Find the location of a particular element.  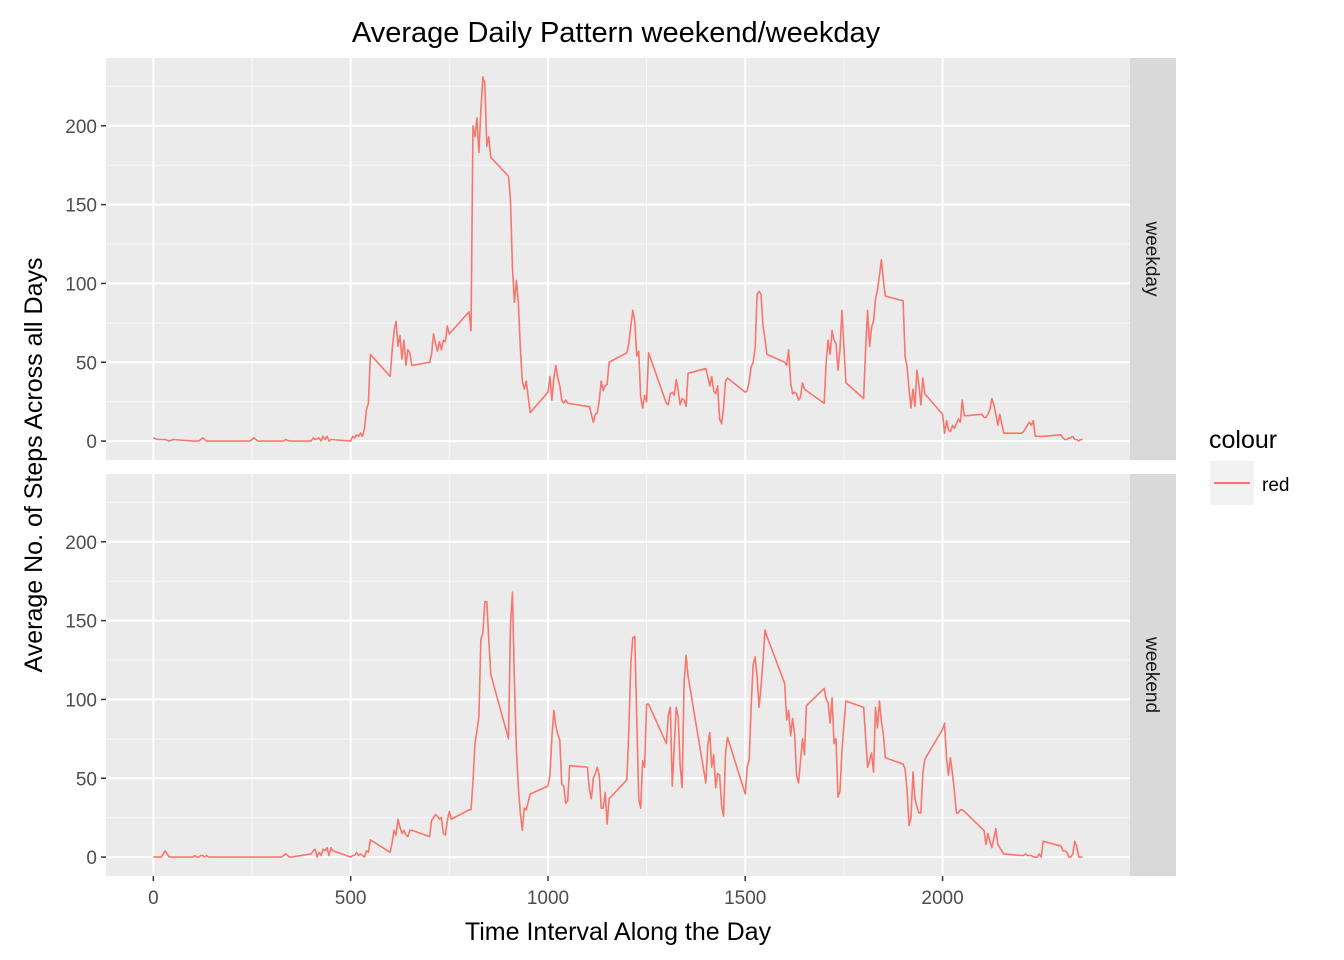

chart-title: Average Daily Pattern weekend/weekday is located at coordinates (616, 33).